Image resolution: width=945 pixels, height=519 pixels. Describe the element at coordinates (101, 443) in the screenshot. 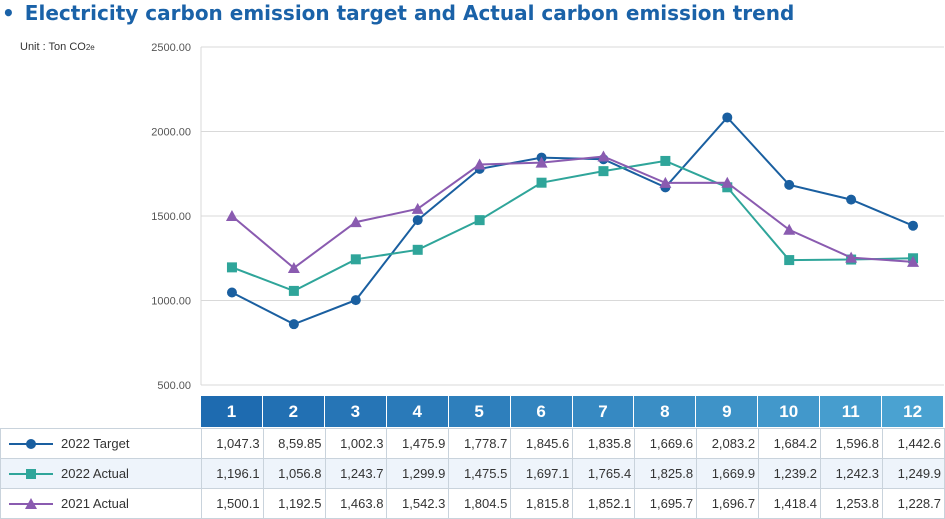

I see `series-label-cell: 2022 Target` at that location.